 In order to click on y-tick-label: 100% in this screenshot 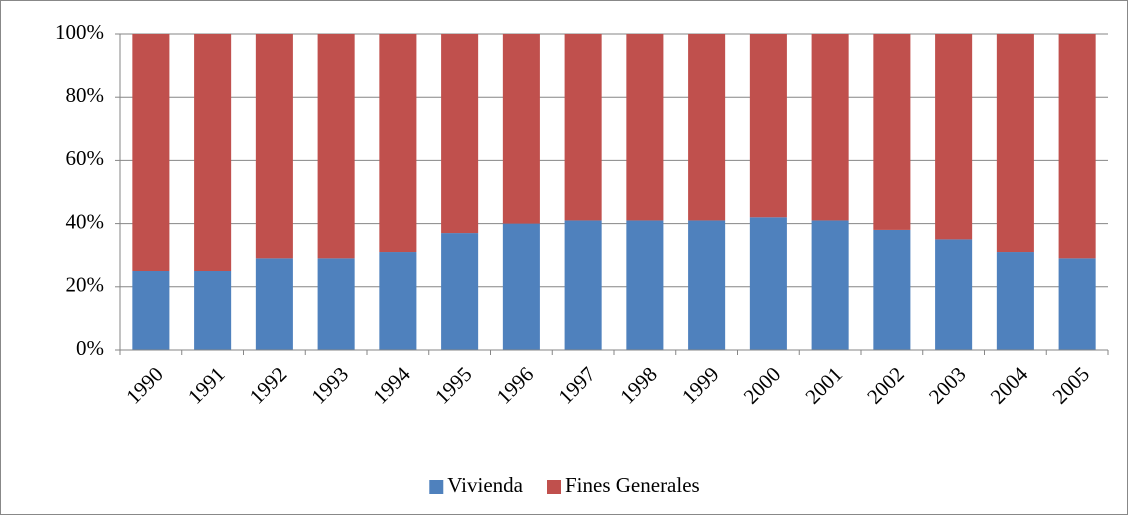, I will do `click(79, 32)`.